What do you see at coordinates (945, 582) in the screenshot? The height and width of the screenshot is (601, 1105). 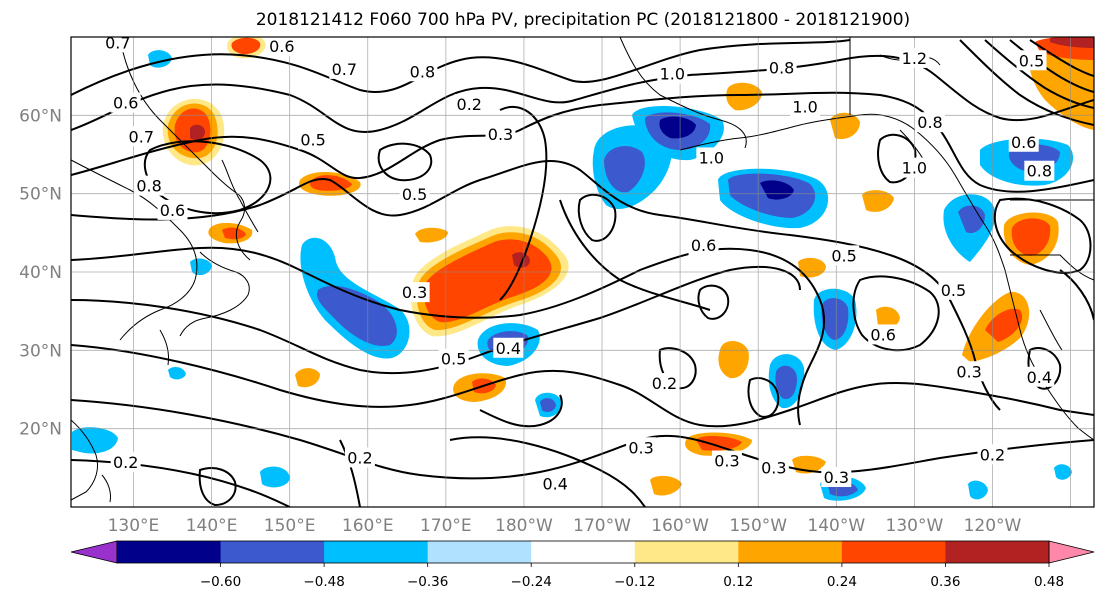 I see `colorbar-tick-label: 0.36` at bounding box center [945, 582].